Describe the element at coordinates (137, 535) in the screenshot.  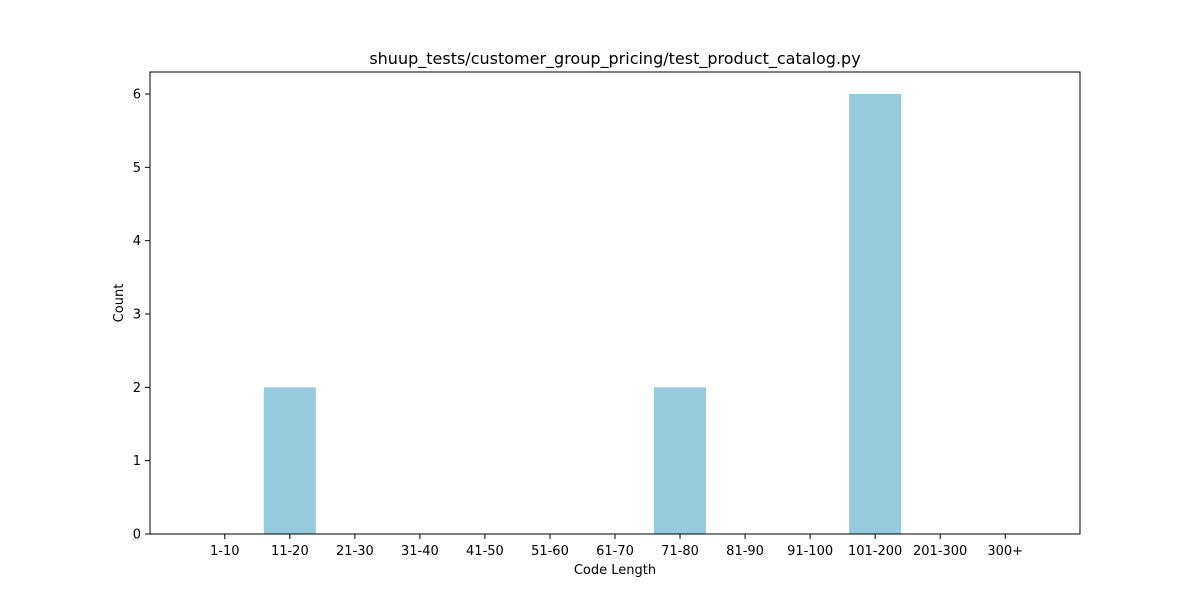
I see `y-tick-label: 0` at that location.